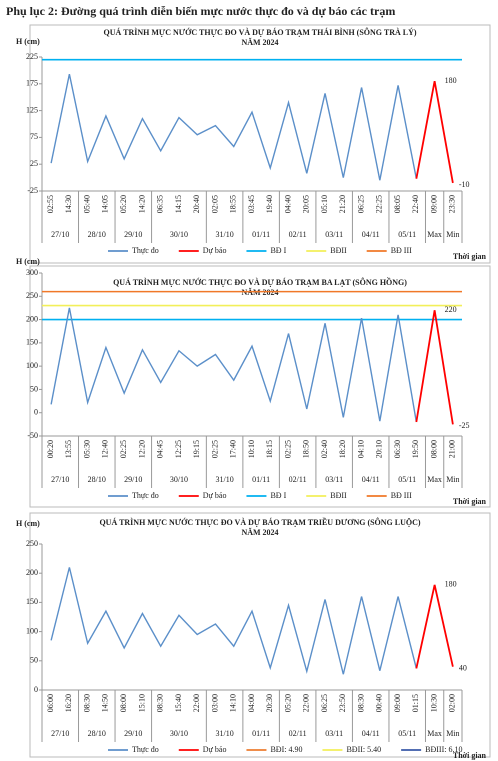 The height and width of the screenshot is (761, 498). I want to click on x-tick-label: 17:40, so click(233, 449).